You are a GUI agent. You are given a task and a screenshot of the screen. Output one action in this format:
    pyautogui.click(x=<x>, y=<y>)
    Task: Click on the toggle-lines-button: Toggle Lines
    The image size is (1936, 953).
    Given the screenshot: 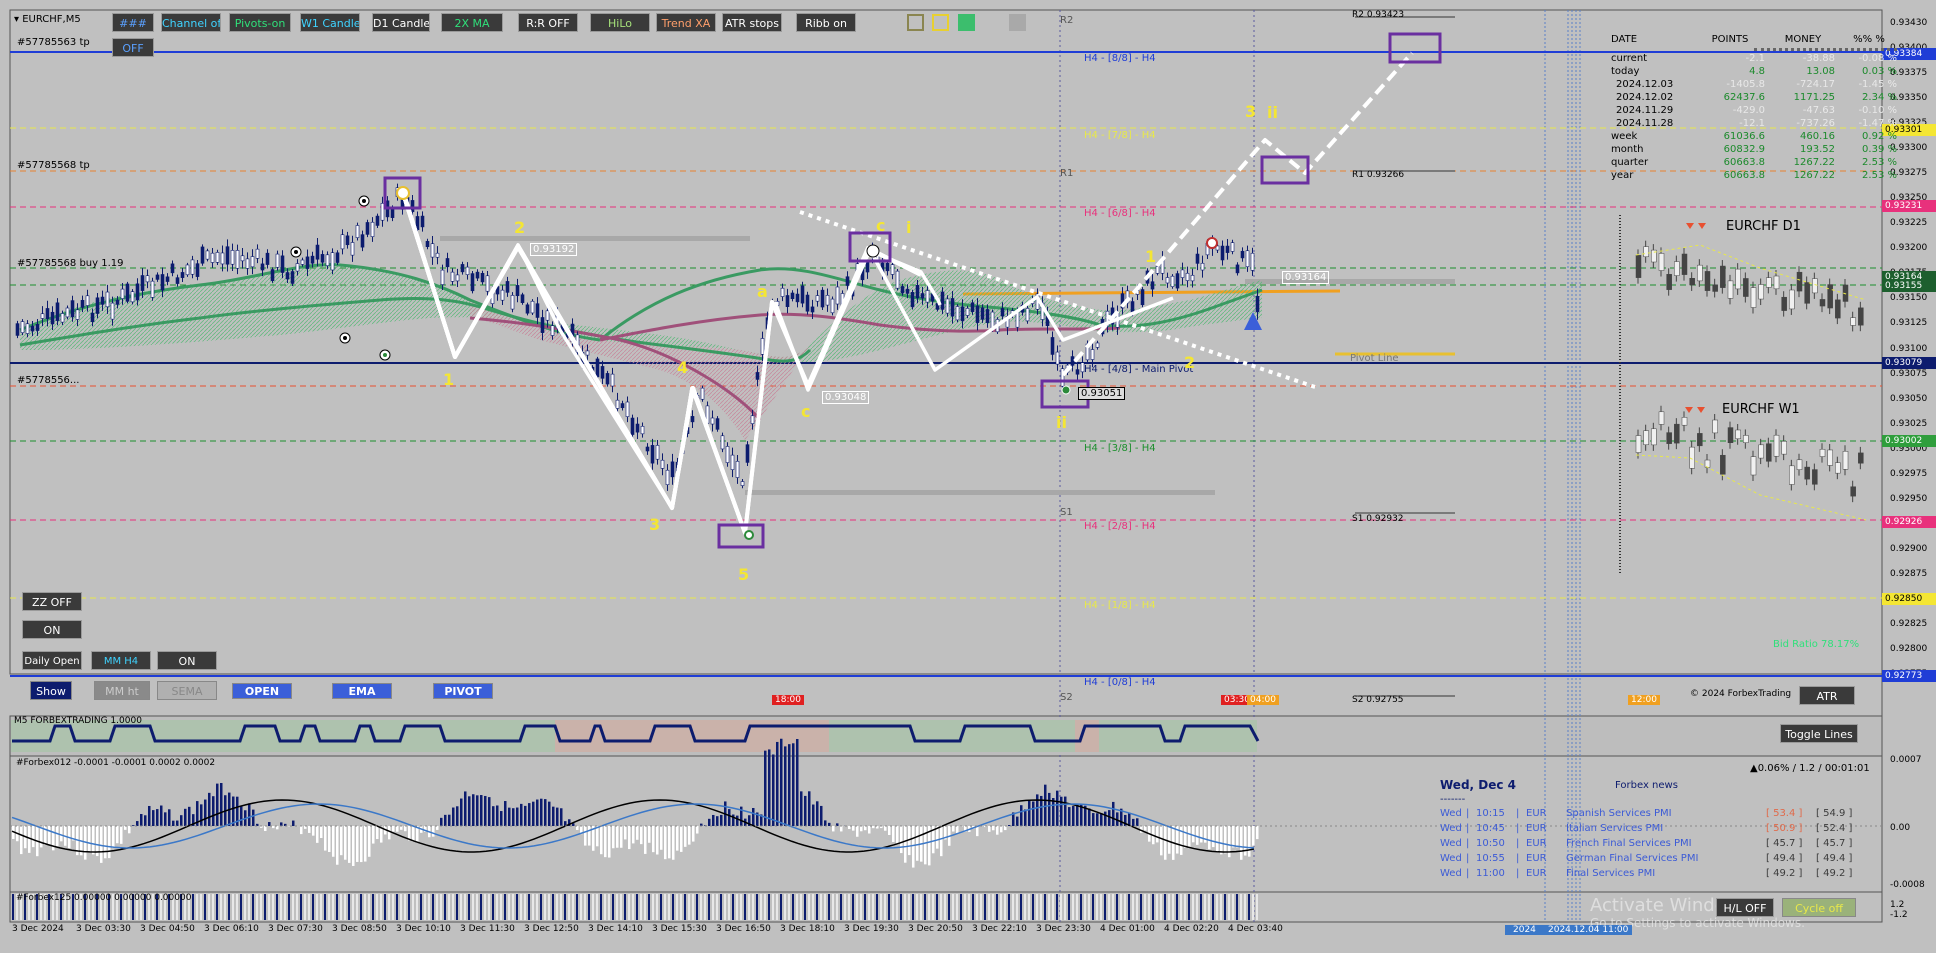 What is the action you would take?
    pyautogui.click(x=1819, y=733)
    